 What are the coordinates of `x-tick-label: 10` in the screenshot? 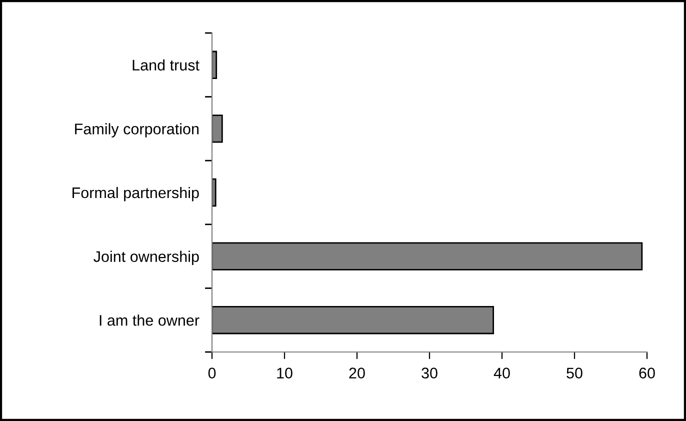 It's located at (284, 373).